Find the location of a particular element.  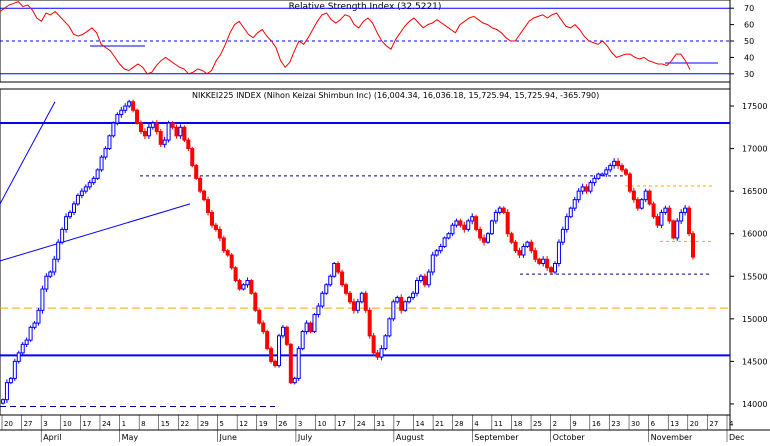

x-day-label: 13 is located at coordinates (674, 424).